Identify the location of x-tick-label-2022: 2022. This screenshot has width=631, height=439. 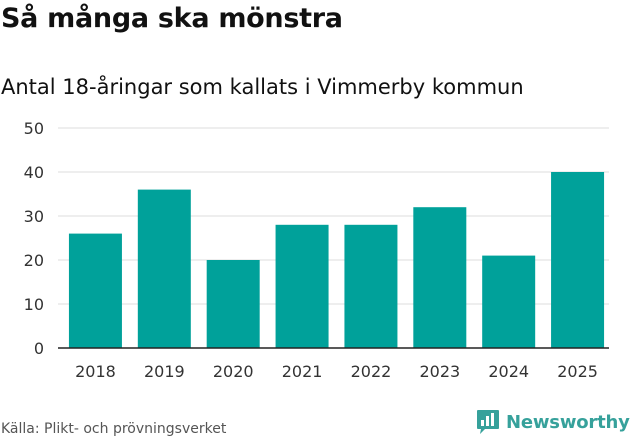
(371, 371).